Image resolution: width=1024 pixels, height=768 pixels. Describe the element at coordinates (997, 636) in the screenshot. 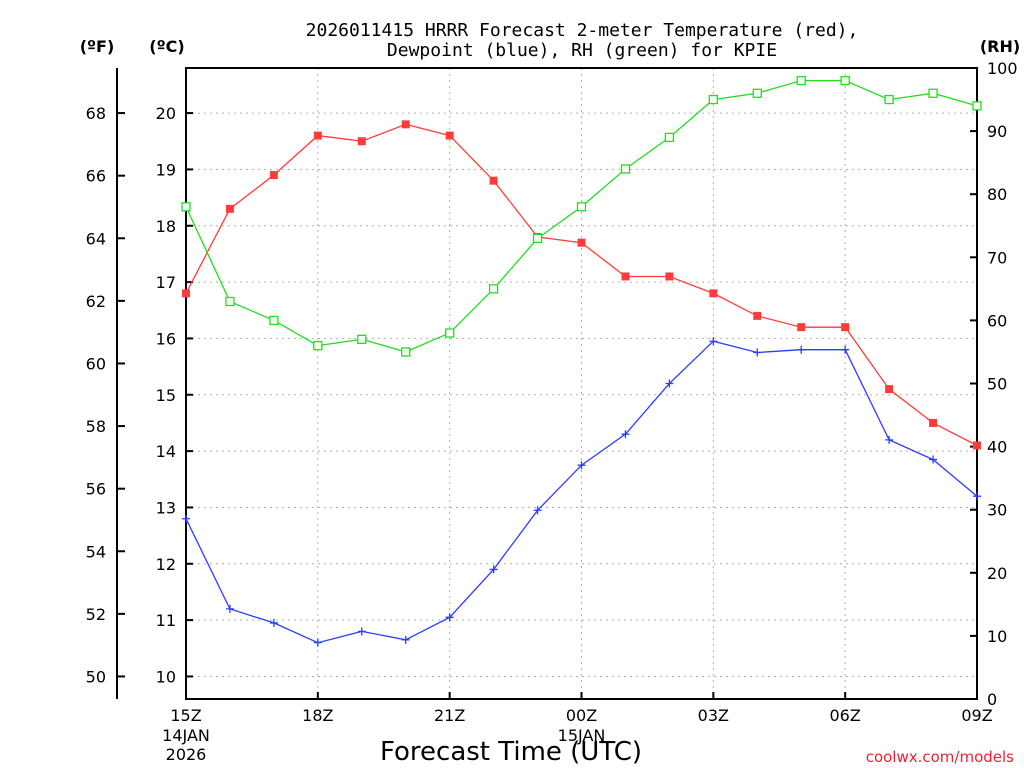

I see `rh-tick-label: 10` at that location.